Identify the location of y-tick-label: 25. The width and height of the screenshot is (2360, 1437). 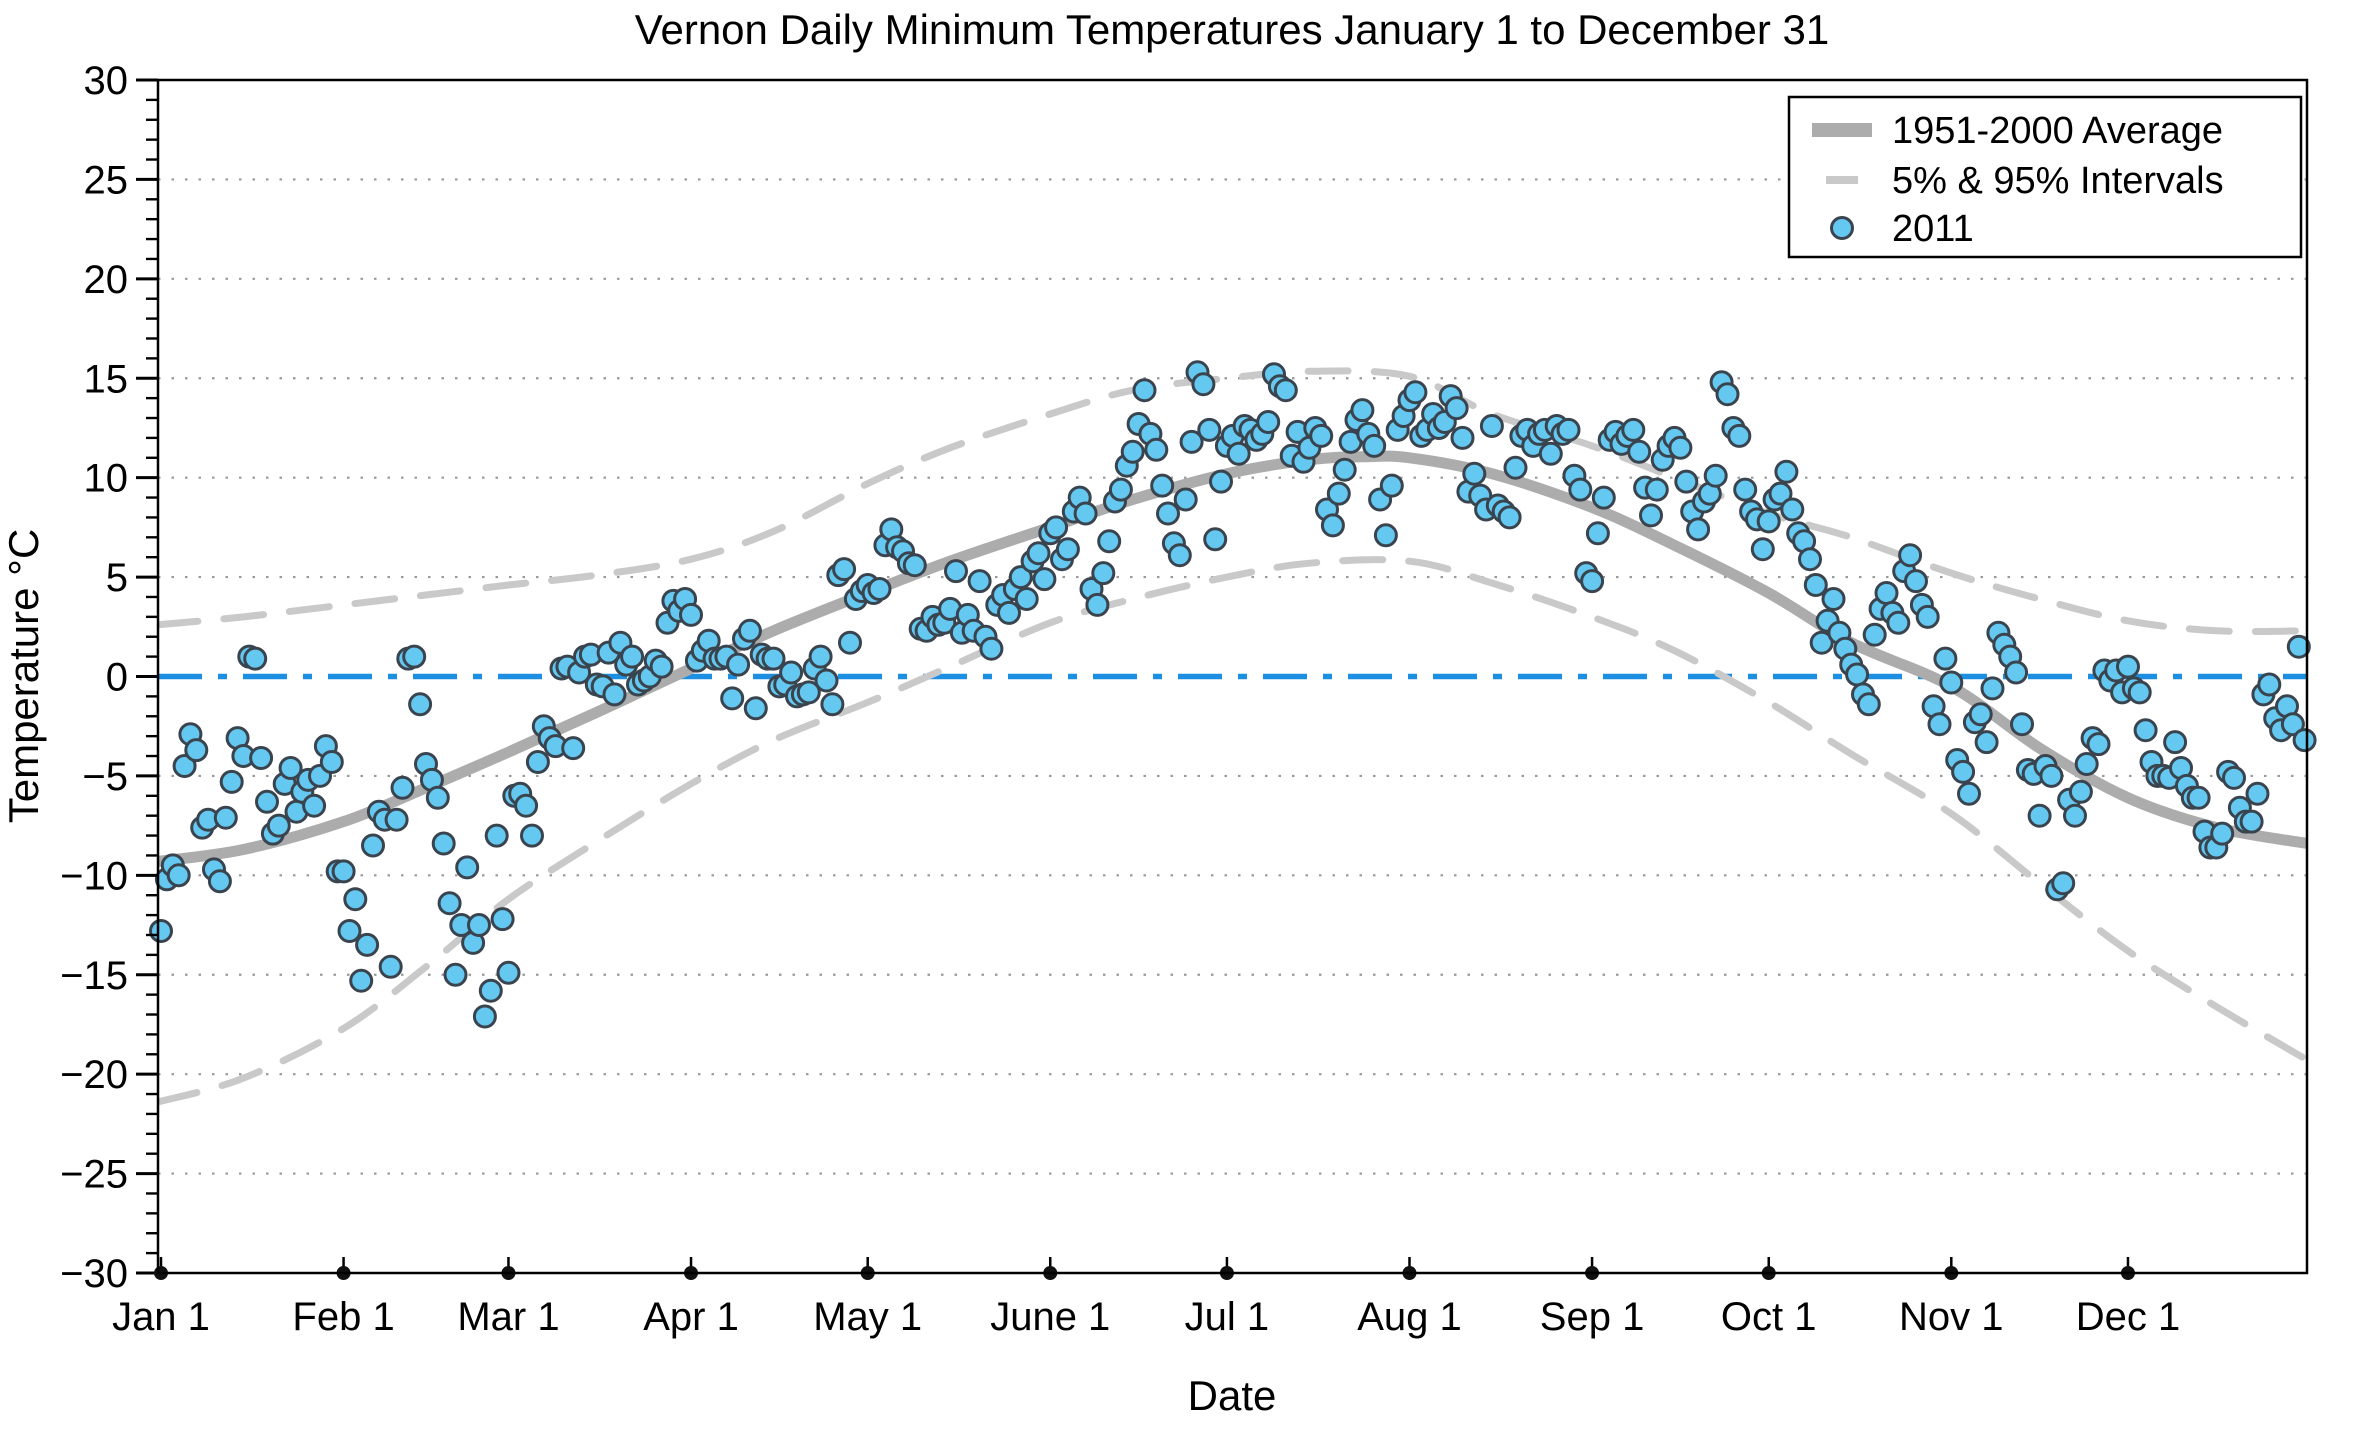
(106, 180).